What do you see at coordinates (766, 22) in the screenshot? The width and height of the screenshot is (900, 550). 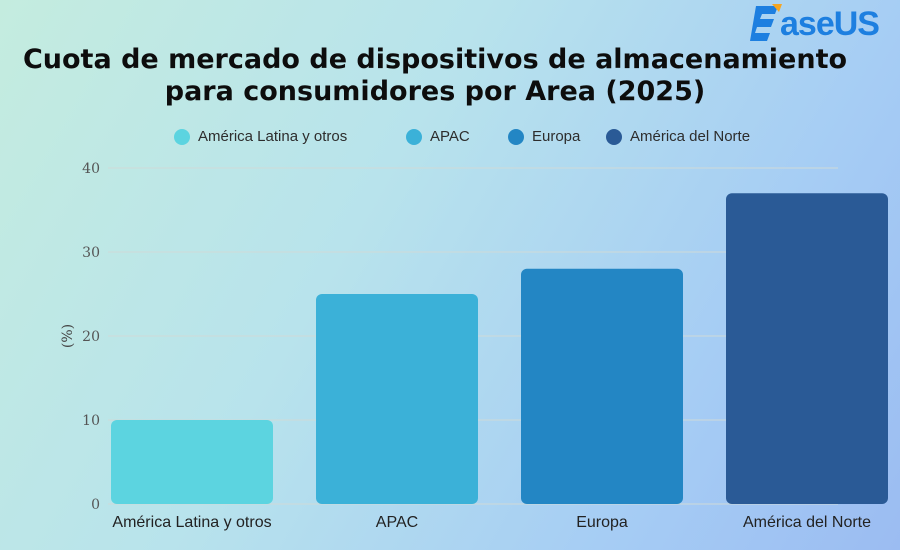 I see `easeus-e-icon` at bounding box center [766, 22].